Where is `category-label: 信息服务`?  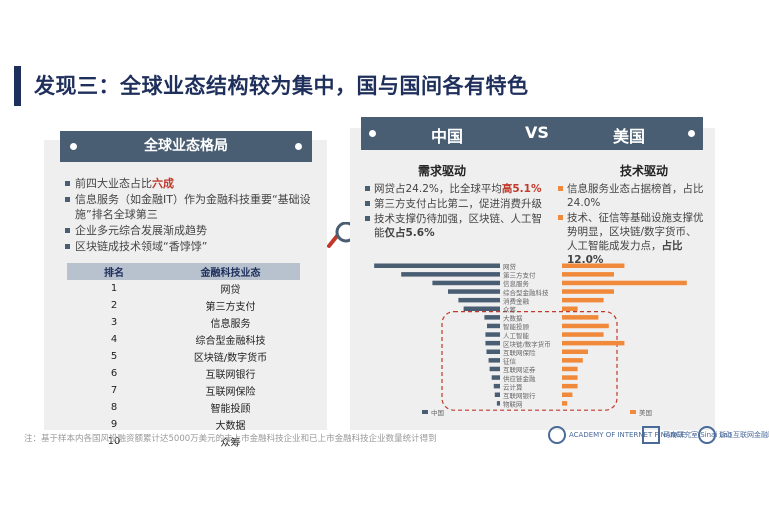
category-label: 信息服务 is located at coordinates (516, 283).